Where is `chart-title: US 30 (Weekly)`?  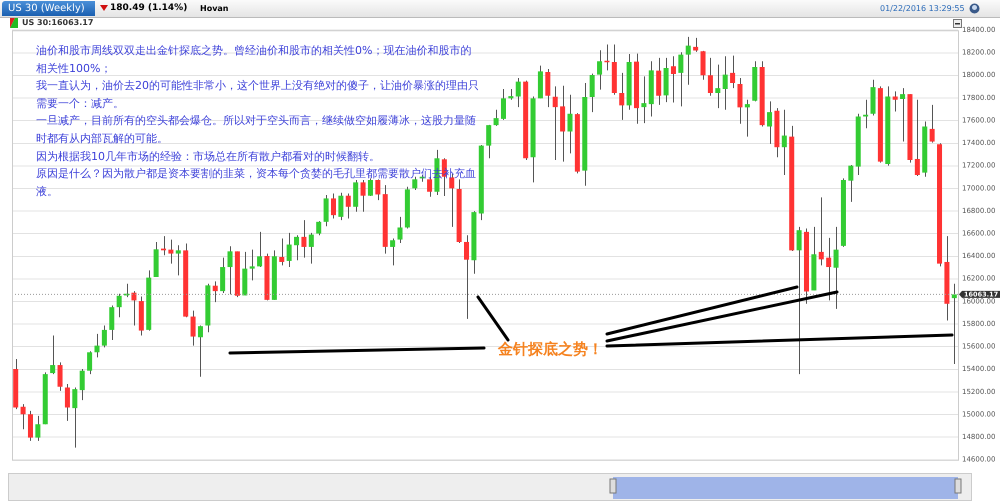
chart-title: US 30 (Weekly) is located at coordinates (48, 8).